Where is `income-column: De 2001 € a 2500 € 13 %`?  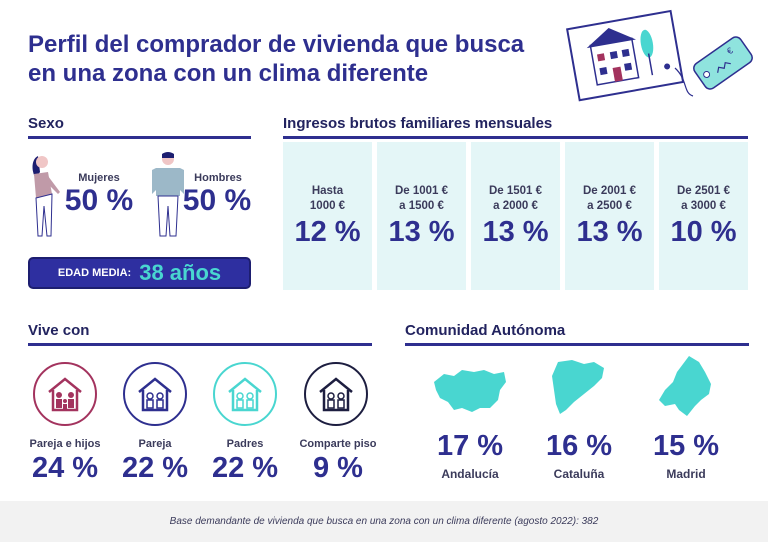 income-column: De 2001 € a 2500 € 13 % is located at coordinates (609, 216).